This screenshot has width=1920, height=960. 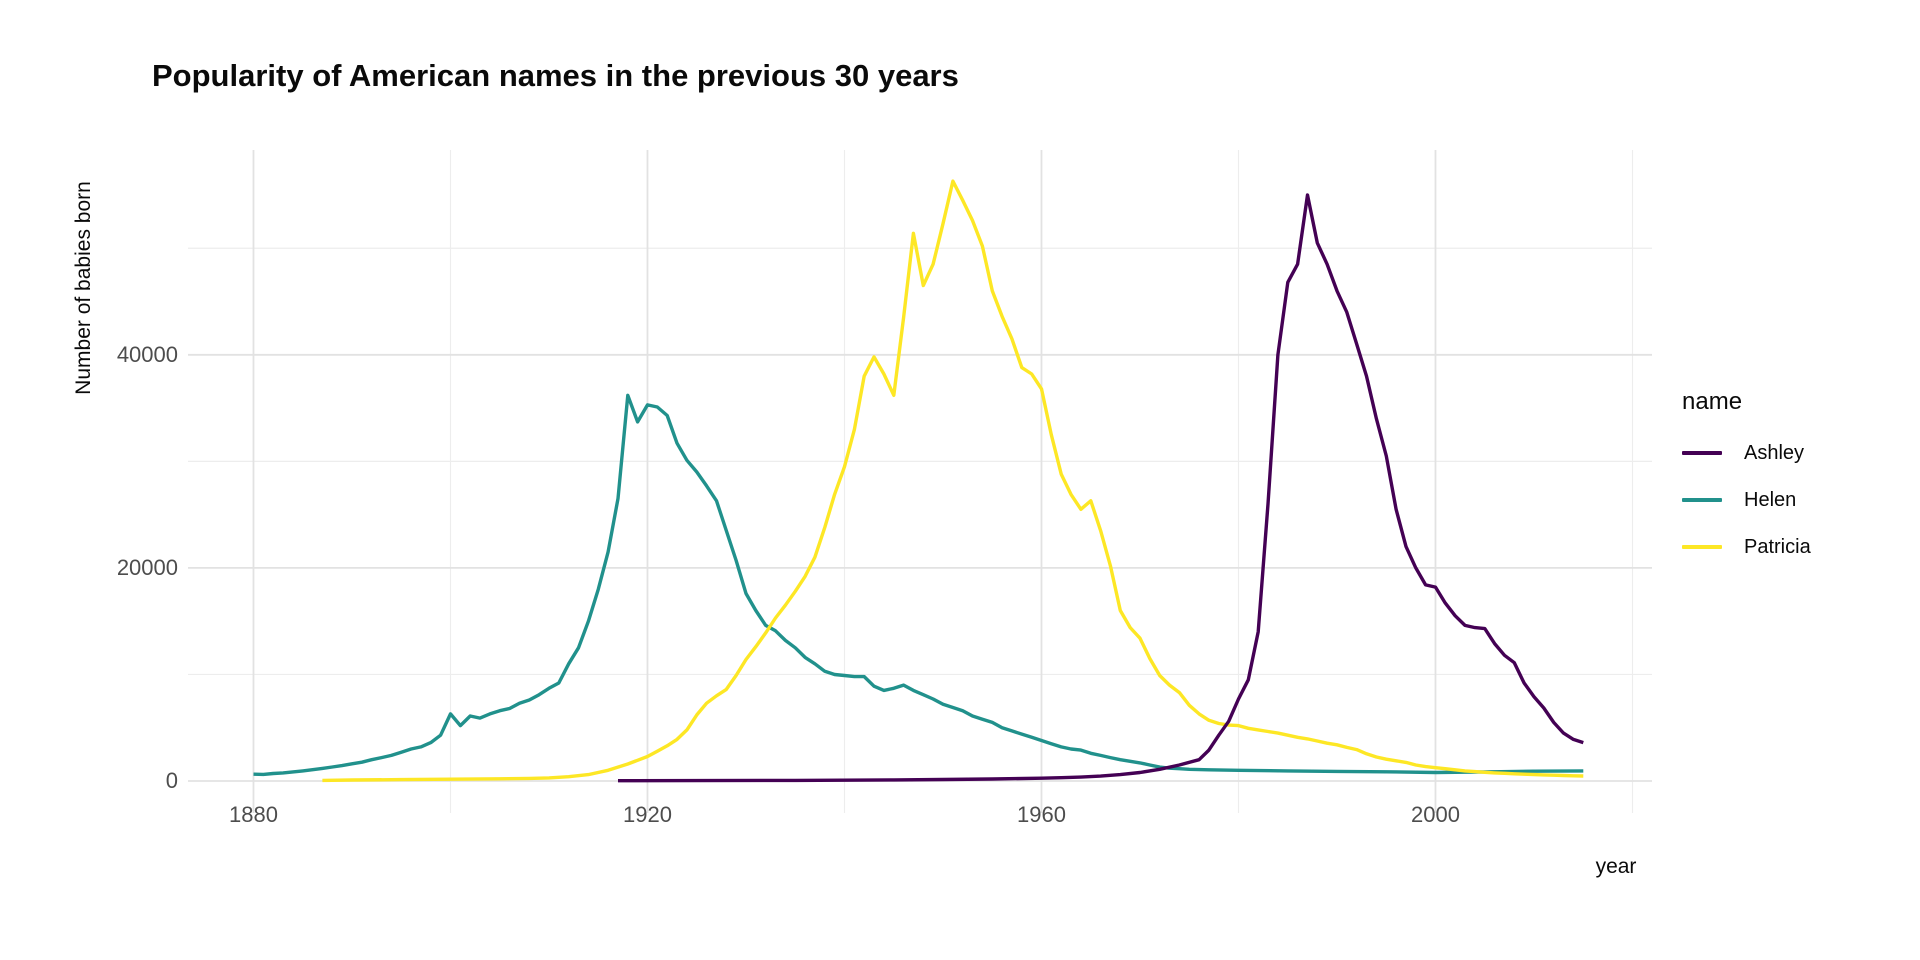 I want to click on x-tick-label: 1880, so click(x=253, y=814).